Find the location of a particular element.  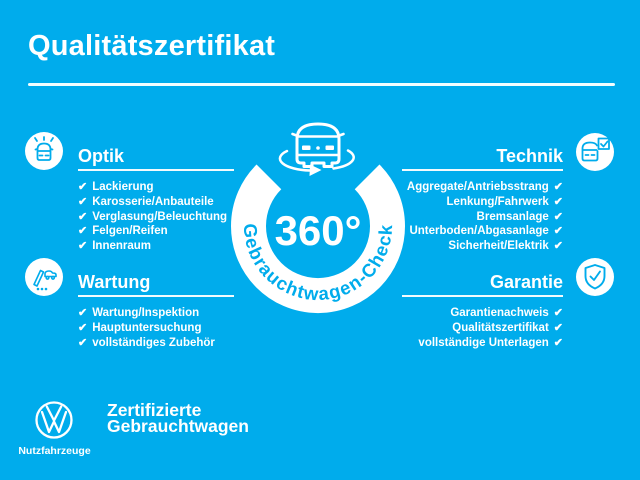

logo-brand-label: Nutzfahrzeuge is located at coordinates (54, 451).